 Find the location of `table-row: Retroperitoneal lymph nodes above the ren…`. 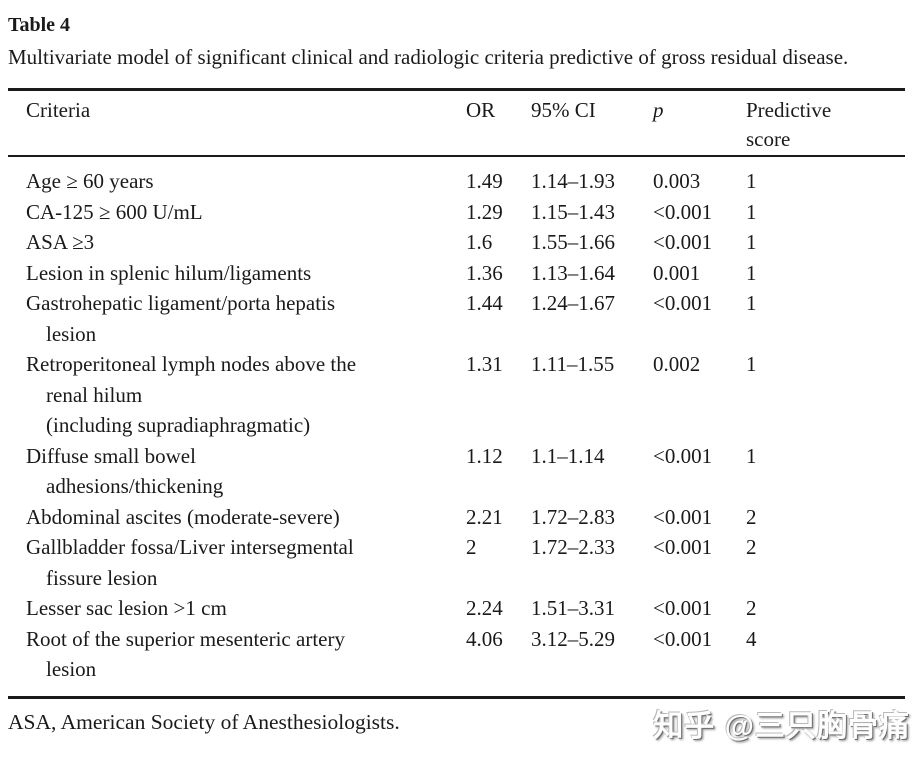

table-row: Retroperitoneal lymph nodes above the ren… is located at coordinates (456, 395).